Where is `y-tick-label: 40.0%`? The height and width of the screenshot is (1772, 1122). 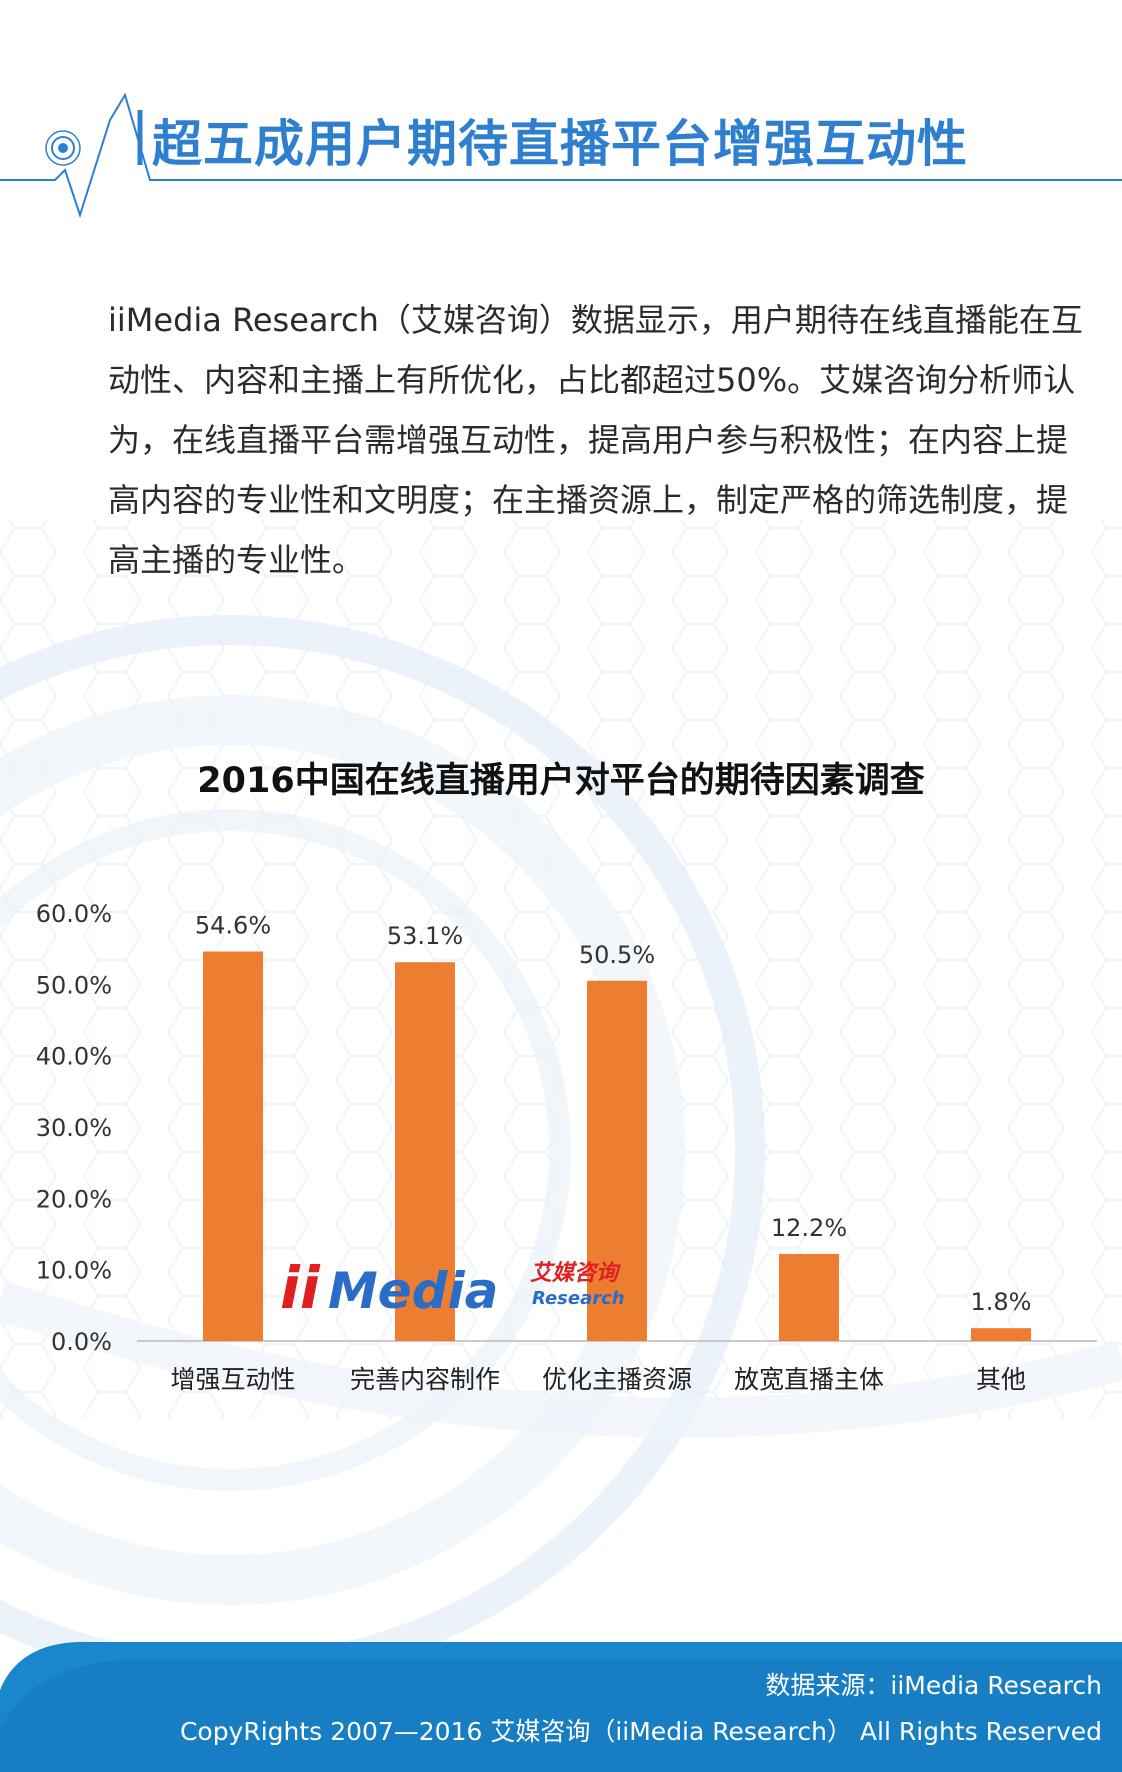
y-tick-label: 40.0% is located at coordinates (74, 1057).